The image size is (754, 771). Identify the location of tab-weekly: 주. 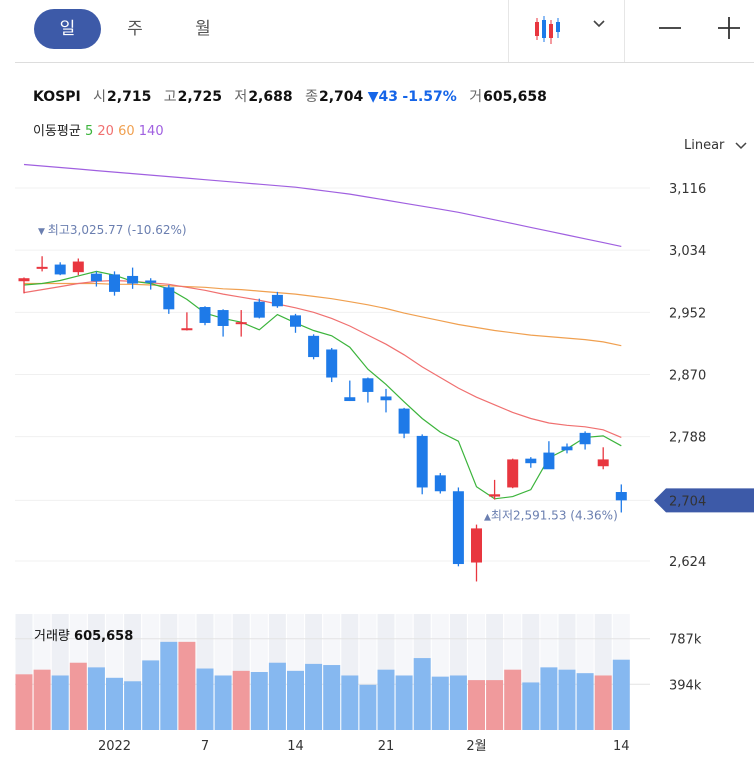
(135, 29).